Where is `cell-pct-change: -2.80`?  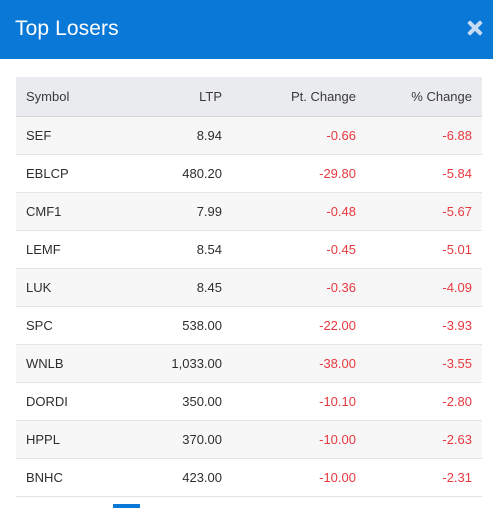
cell-pct-change: -2.80 is located at coordinates (457, 401).